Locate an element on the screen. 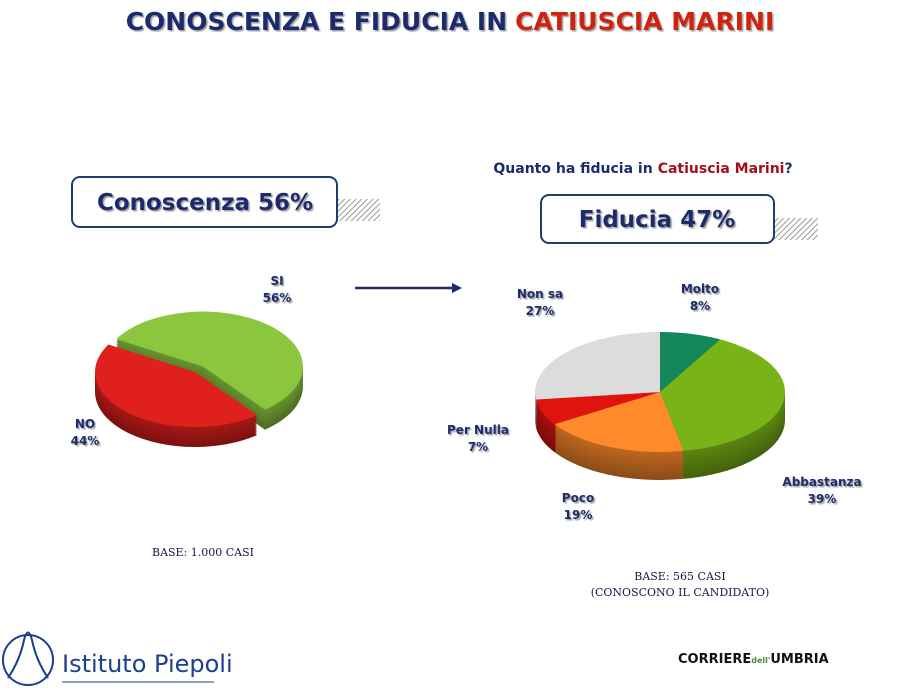 The image size is (899, 699). logo-text: Istituto Piepoli is located at coordinates (147, 664).